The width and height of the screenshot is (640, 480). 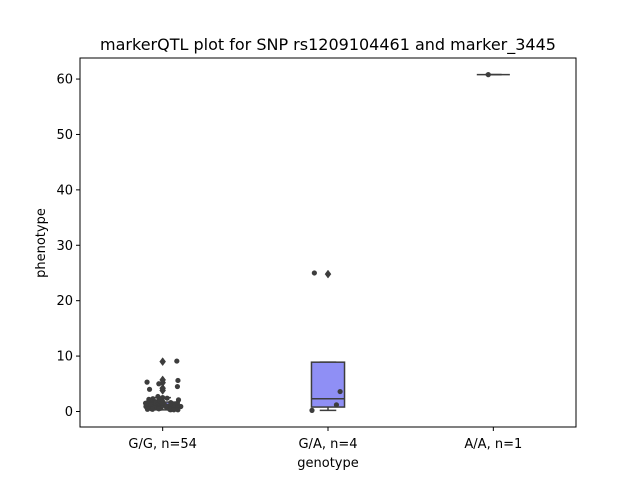 I want to click on y-axis: 0 10 20 30 40 50 60, so click(x=68, y=246).